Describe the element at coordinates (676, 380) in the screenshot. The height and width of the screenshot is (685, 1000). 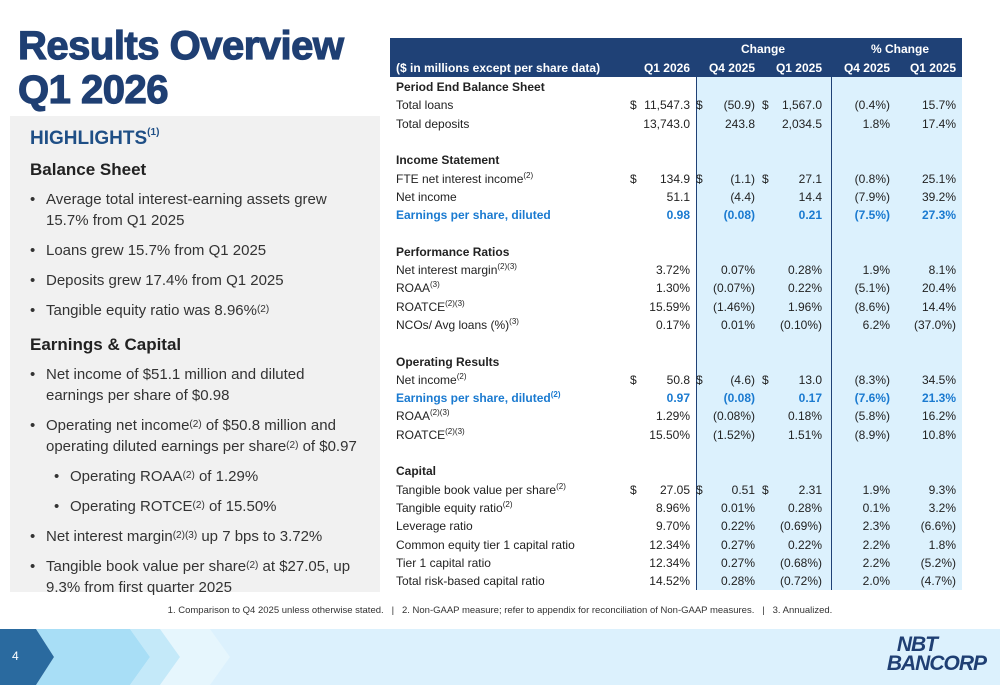
I see `table-row: Net income(2) 50.8 (4.6) 13.0 (8.3%) 34.5% $ $ $` at that location.